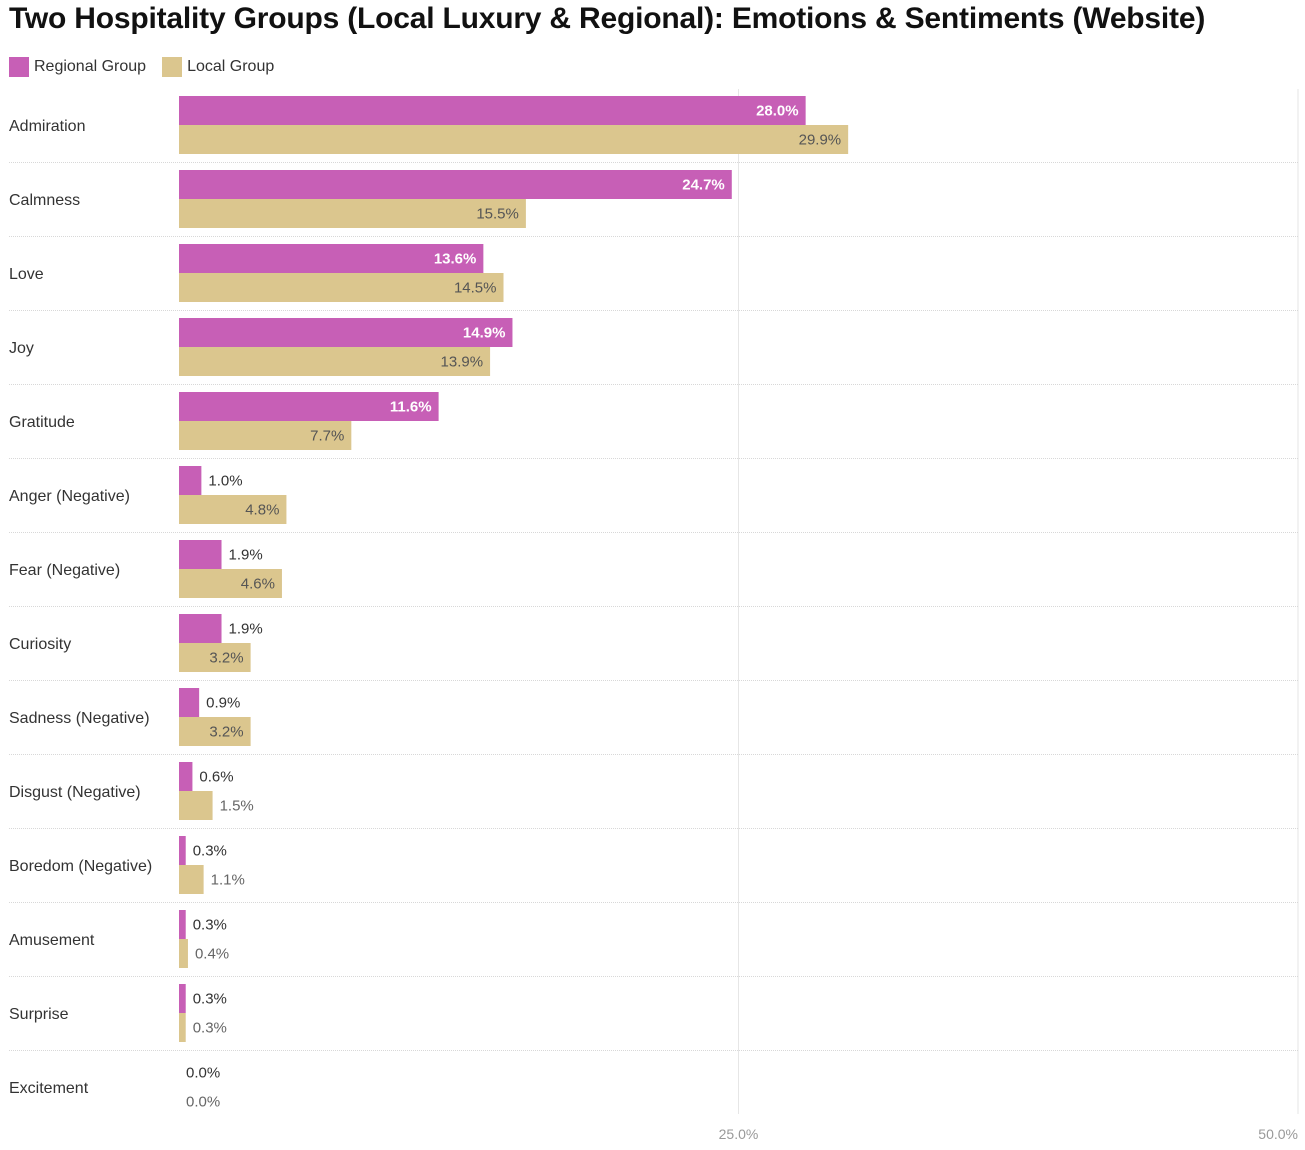 The height and width of the screenshot is (1150, 1305). Describe the element at coordinates (331, 258) in the screenshot. I see `bar-regional-group-love` at that location.